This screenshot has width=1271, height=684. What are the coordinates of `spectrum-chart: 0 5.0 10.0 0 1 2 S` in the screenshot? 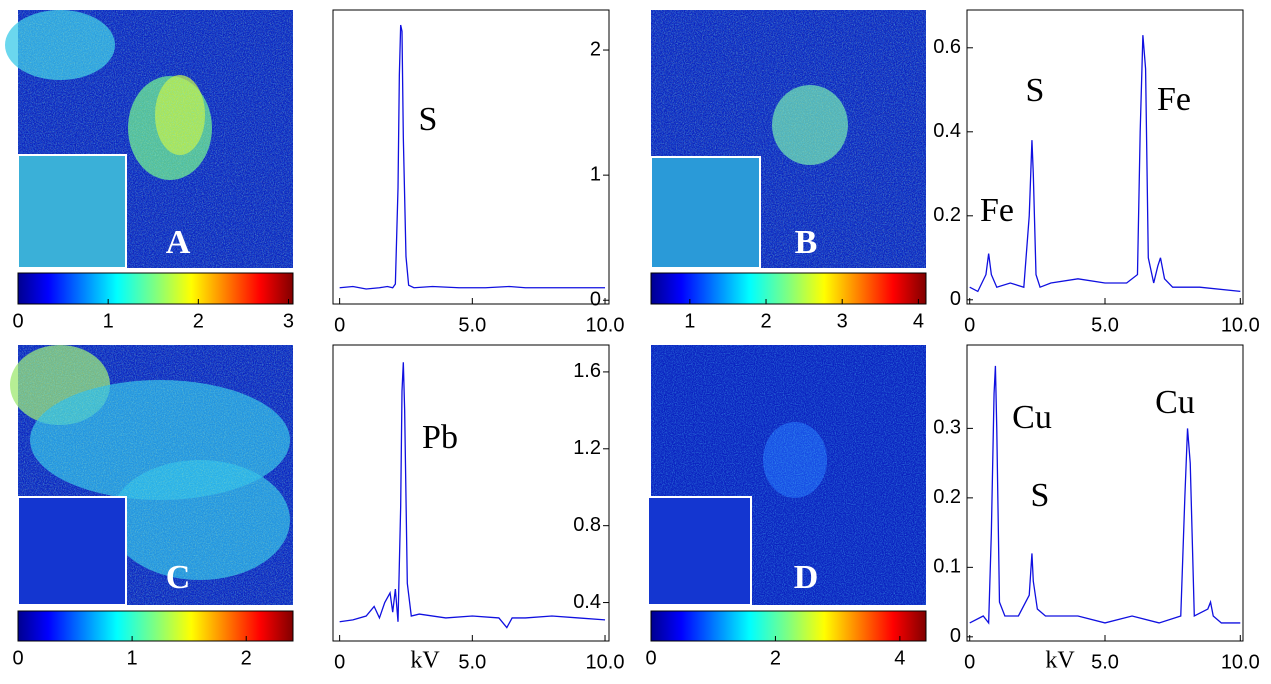 It's located at (478, 172).